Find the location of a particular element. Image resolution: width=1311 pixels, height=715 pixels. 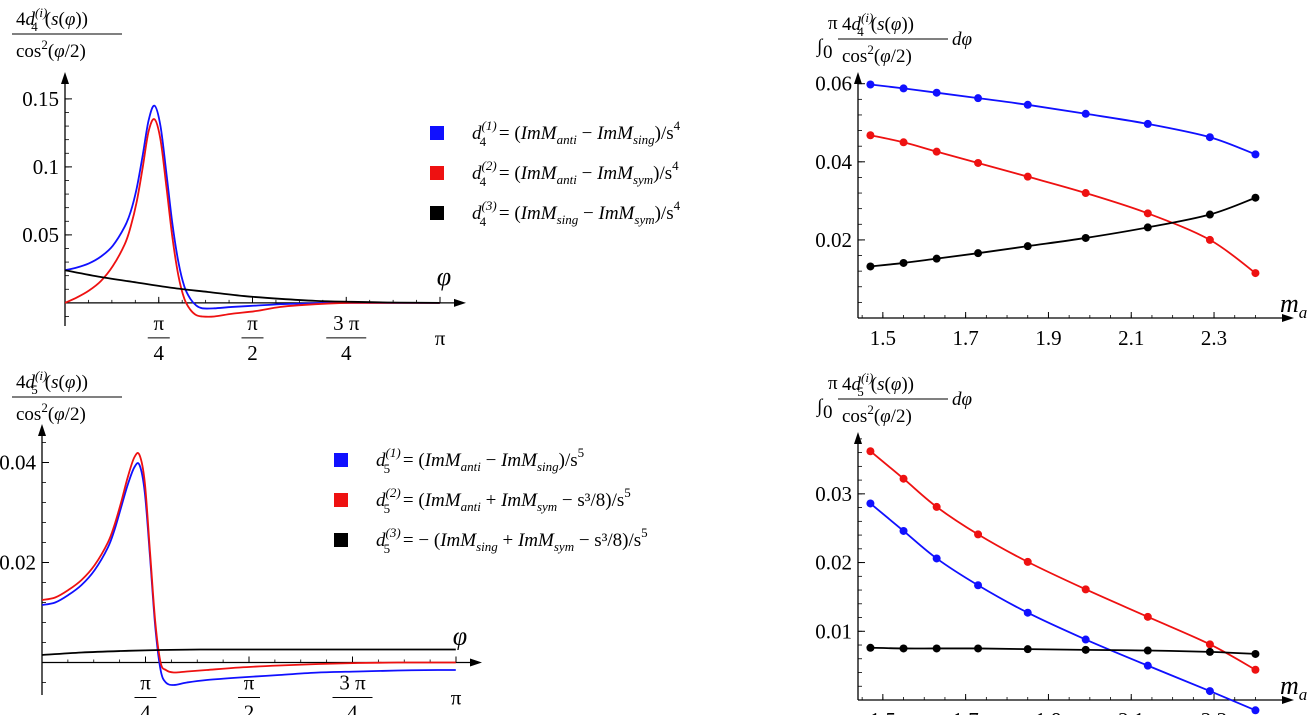

x-tick-label: 2.3 is located at coordinates (1214, 711).